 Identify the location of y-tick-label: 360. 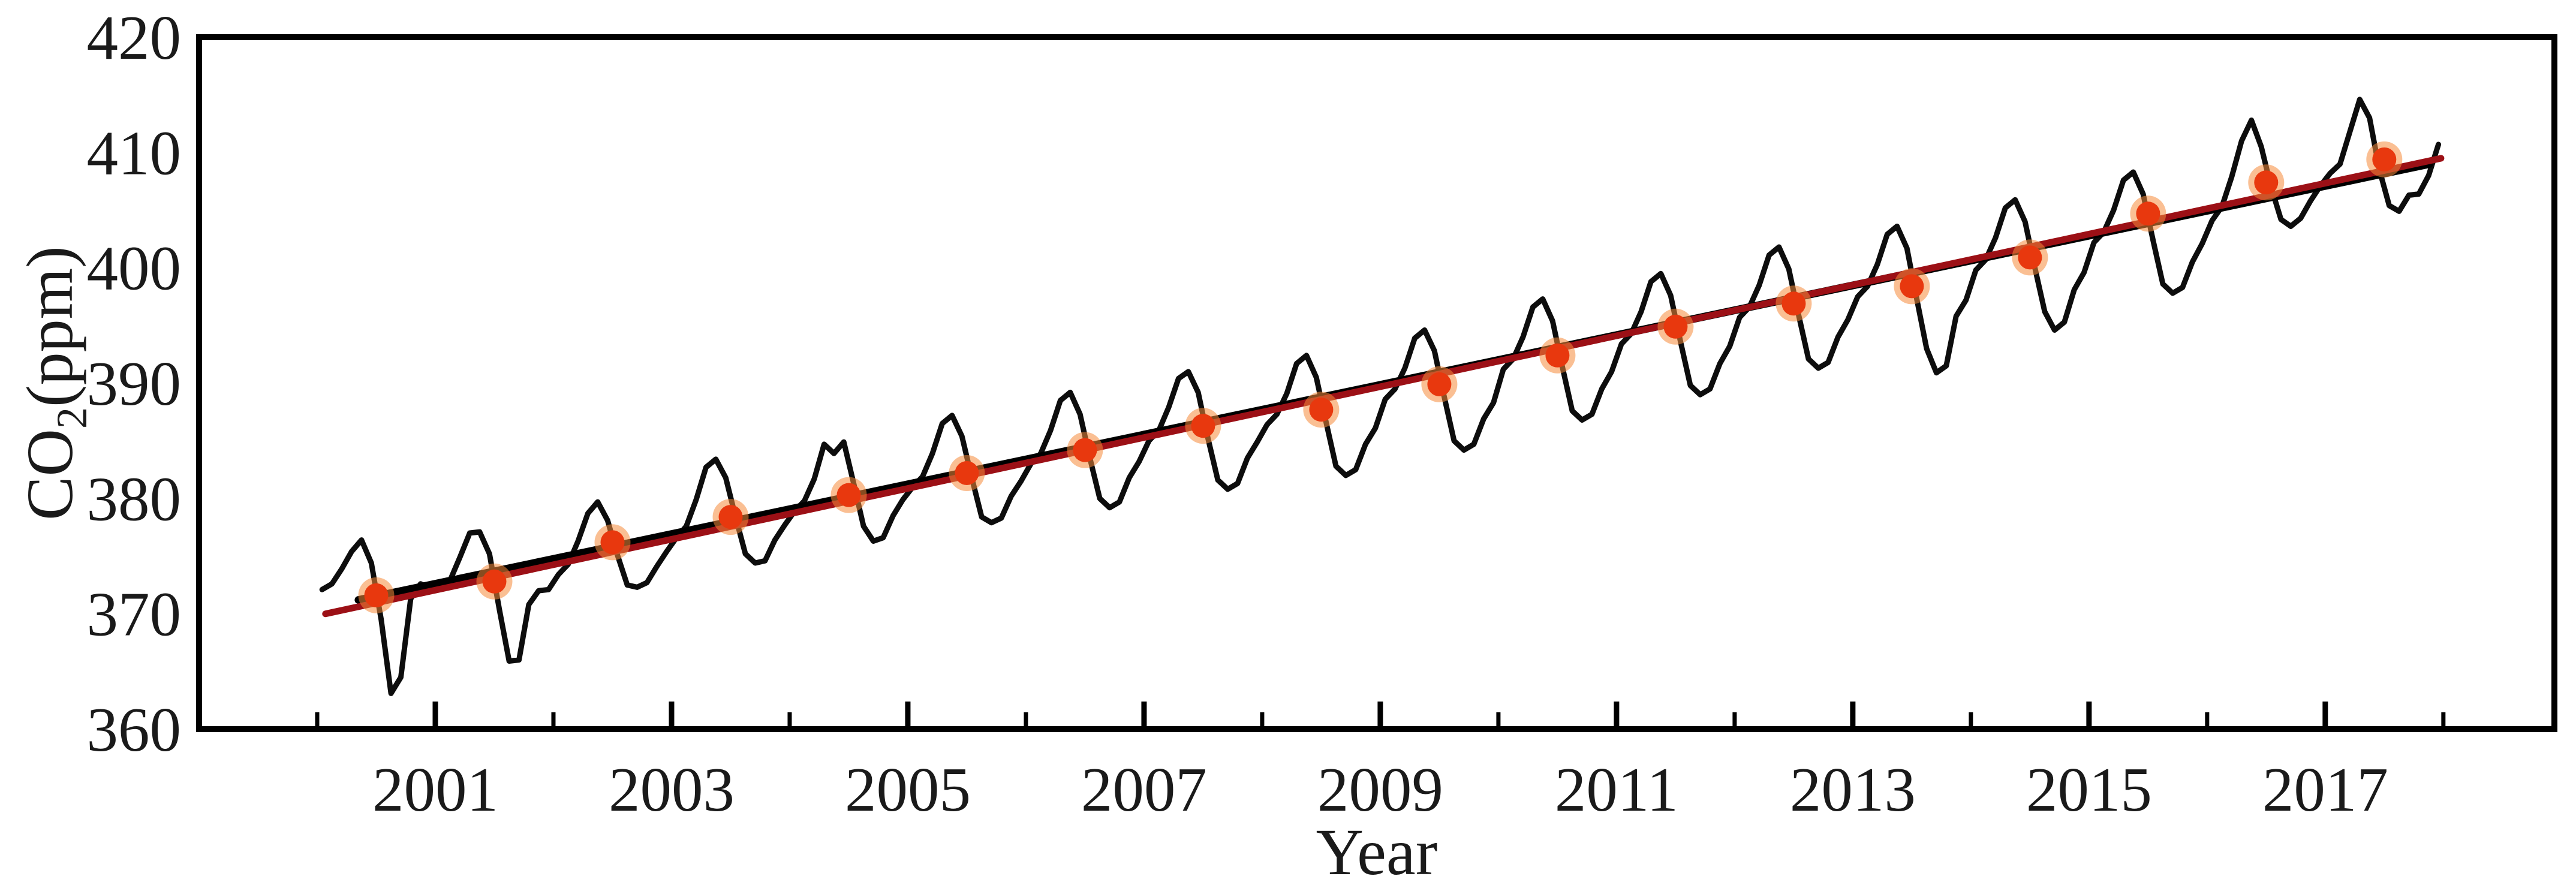
(134, 729).